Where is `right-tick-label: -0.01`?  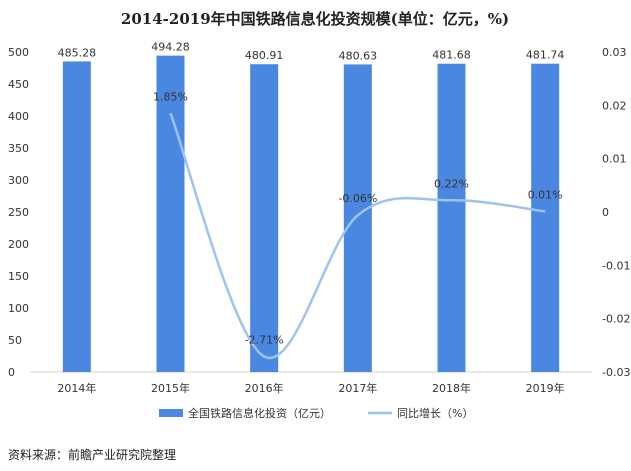
right-tick-label: -0.01 is located at coordinates (616, 265).